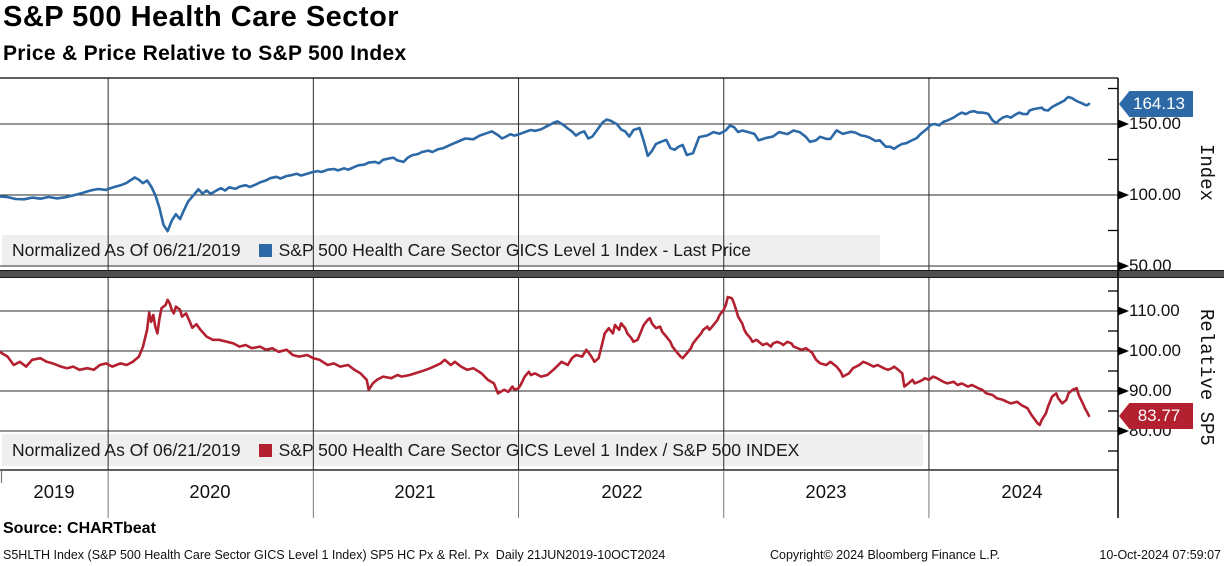 This screenshot has height=566, width=1224. What do you see at coordinates (622, 491) in the screenshot?
I see `year-label-2022: 2022` at bounding box center [622, 491].